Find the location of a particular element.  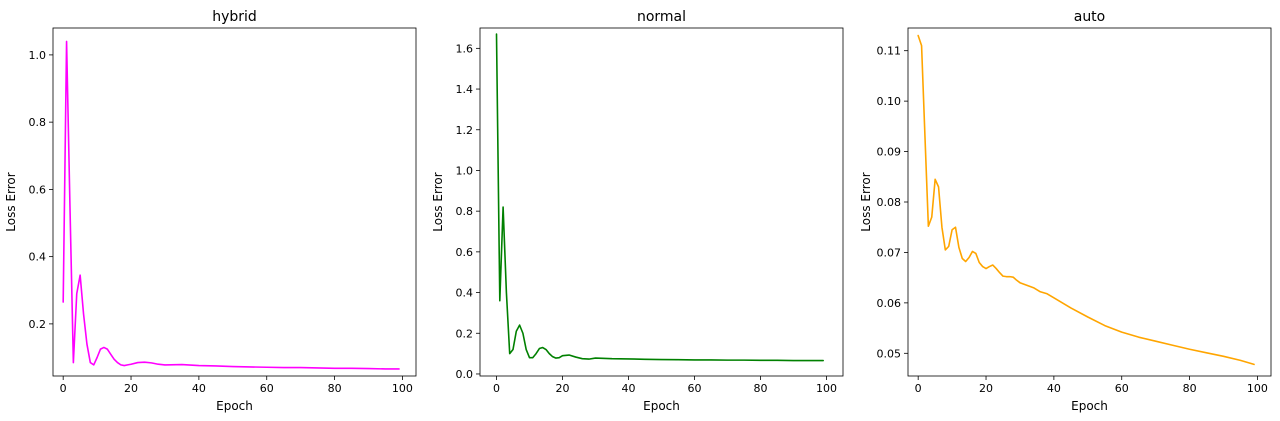

panel-title: auto is located at coordinates (1090, 17).